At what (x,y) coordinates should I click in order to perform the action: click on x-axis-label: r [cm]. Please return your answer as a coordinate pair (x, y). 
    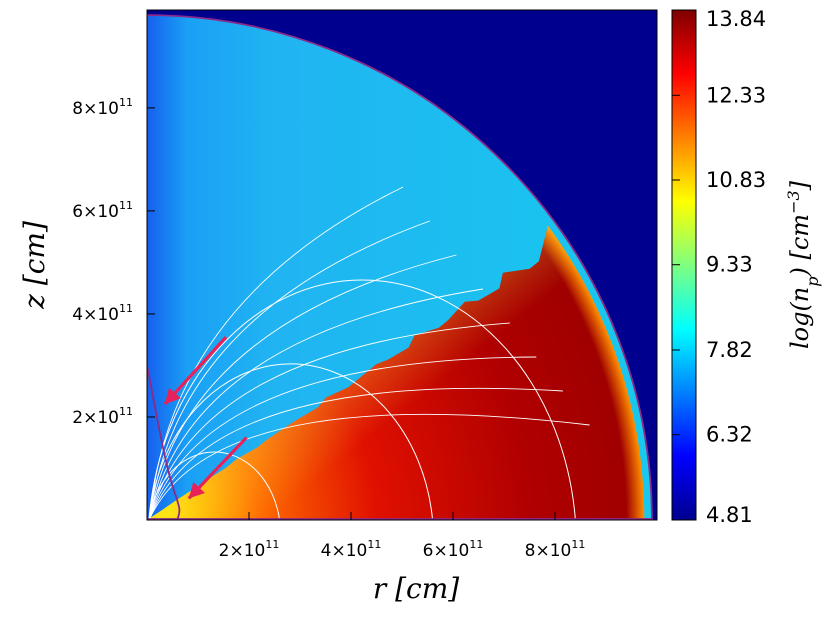
    Looking at the image, I should click on (416, 588).